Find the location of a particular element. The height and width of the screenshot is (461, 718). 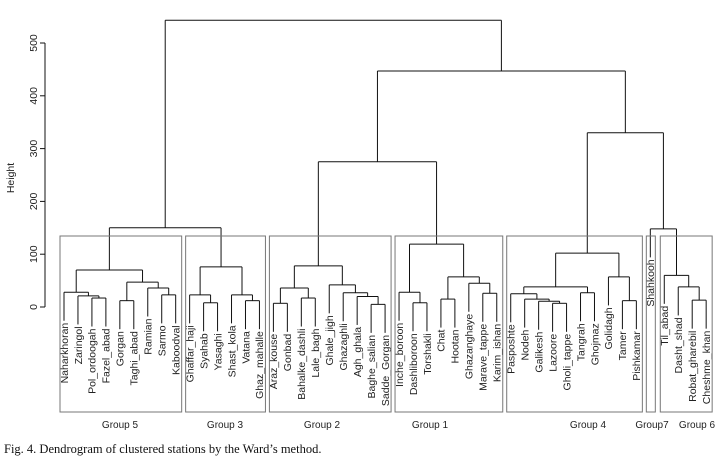

group-label: Group 5 is located at coordinates (120, 425).